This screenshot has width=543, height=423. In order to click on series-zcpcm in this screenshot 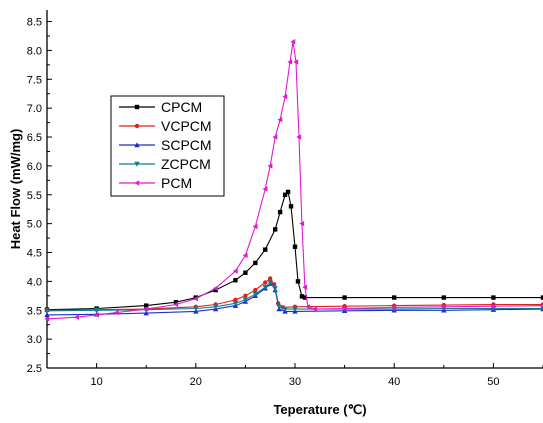, I will do `click(293, 297)`.